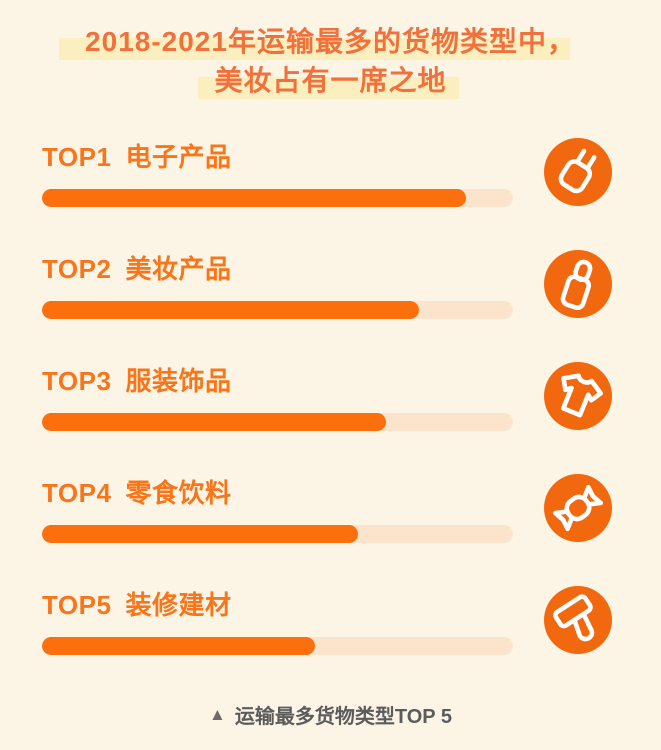 This screenshot has height=750, width=661. I want to click on t-shirt-icon, so click(578, 396).